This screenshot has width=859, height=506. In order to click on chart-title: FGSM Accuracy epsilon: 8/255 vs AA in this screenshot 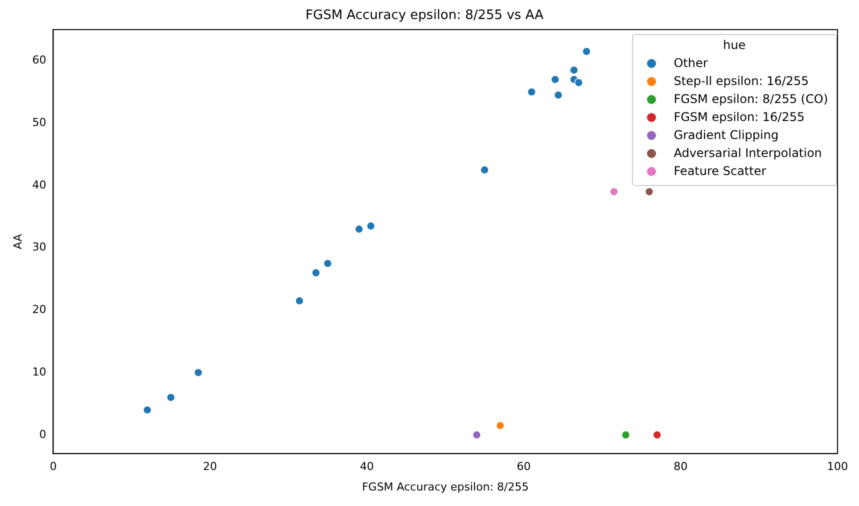, I will do `click(425, 16)`.